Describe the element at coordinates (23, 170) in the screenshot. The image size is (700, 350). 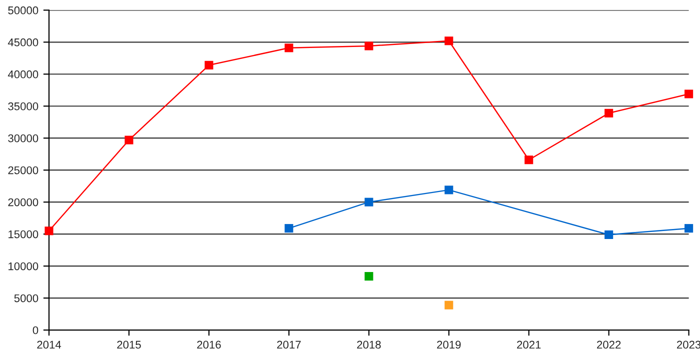
I see `y-tick-label: 25000` at that location.